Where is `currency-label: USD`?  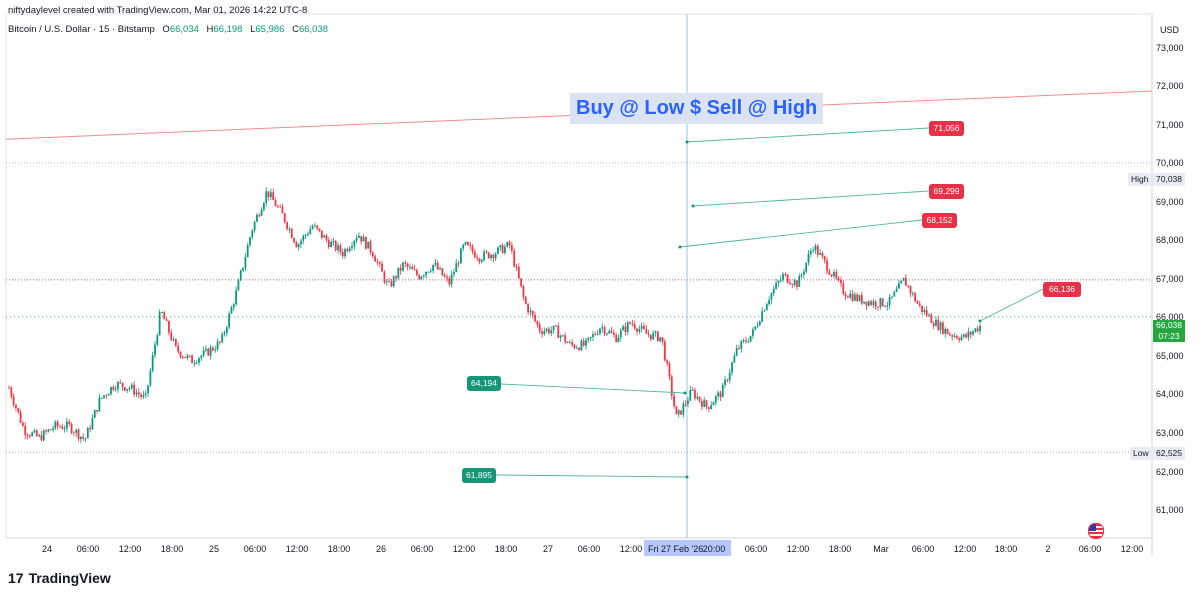
currency-label: USD is located at coordinates (1170, 30).